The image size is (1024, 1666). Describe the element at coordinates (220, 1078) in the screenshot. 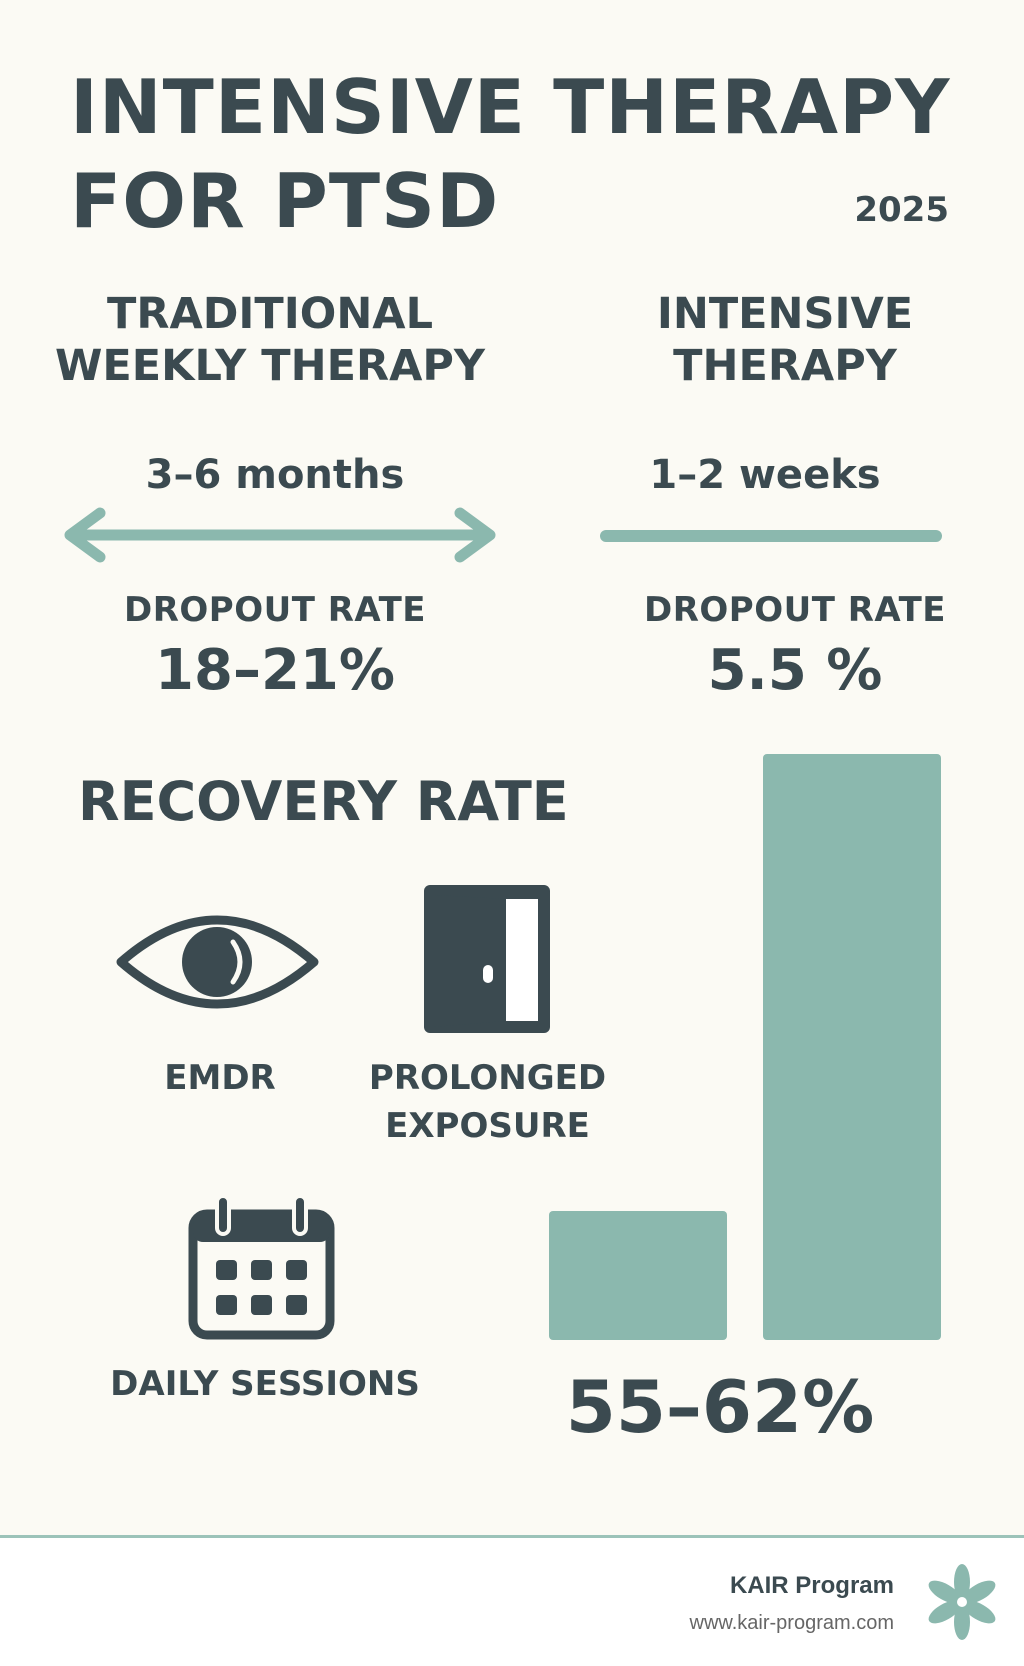

I see `emdr-label: EMDR` at that location.